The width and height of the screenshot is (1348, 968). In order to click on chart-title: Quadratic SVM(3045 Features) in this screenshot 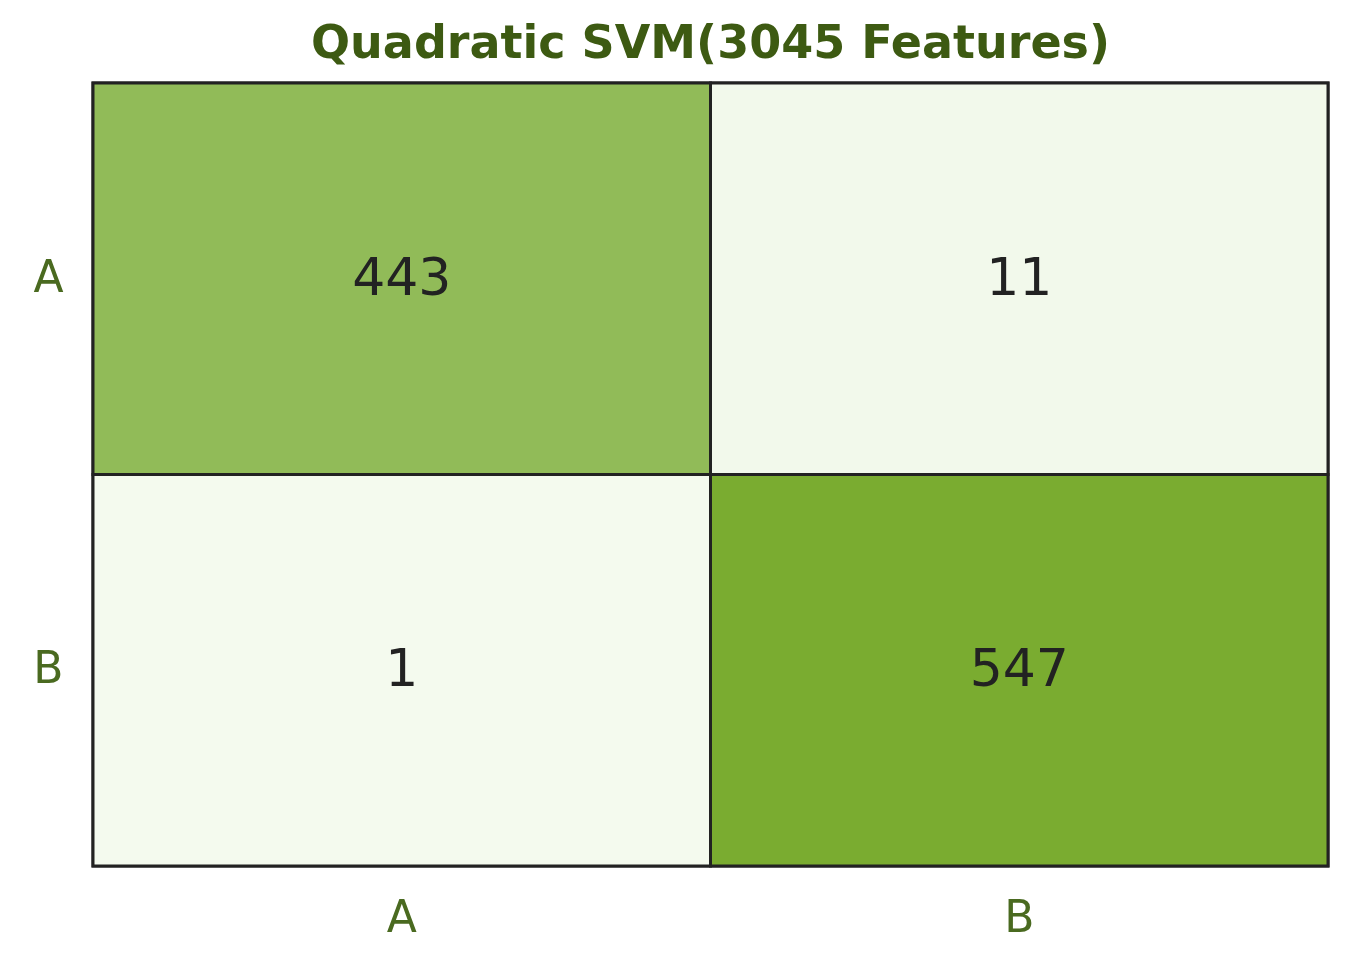, I will do `click(710, 41)`.